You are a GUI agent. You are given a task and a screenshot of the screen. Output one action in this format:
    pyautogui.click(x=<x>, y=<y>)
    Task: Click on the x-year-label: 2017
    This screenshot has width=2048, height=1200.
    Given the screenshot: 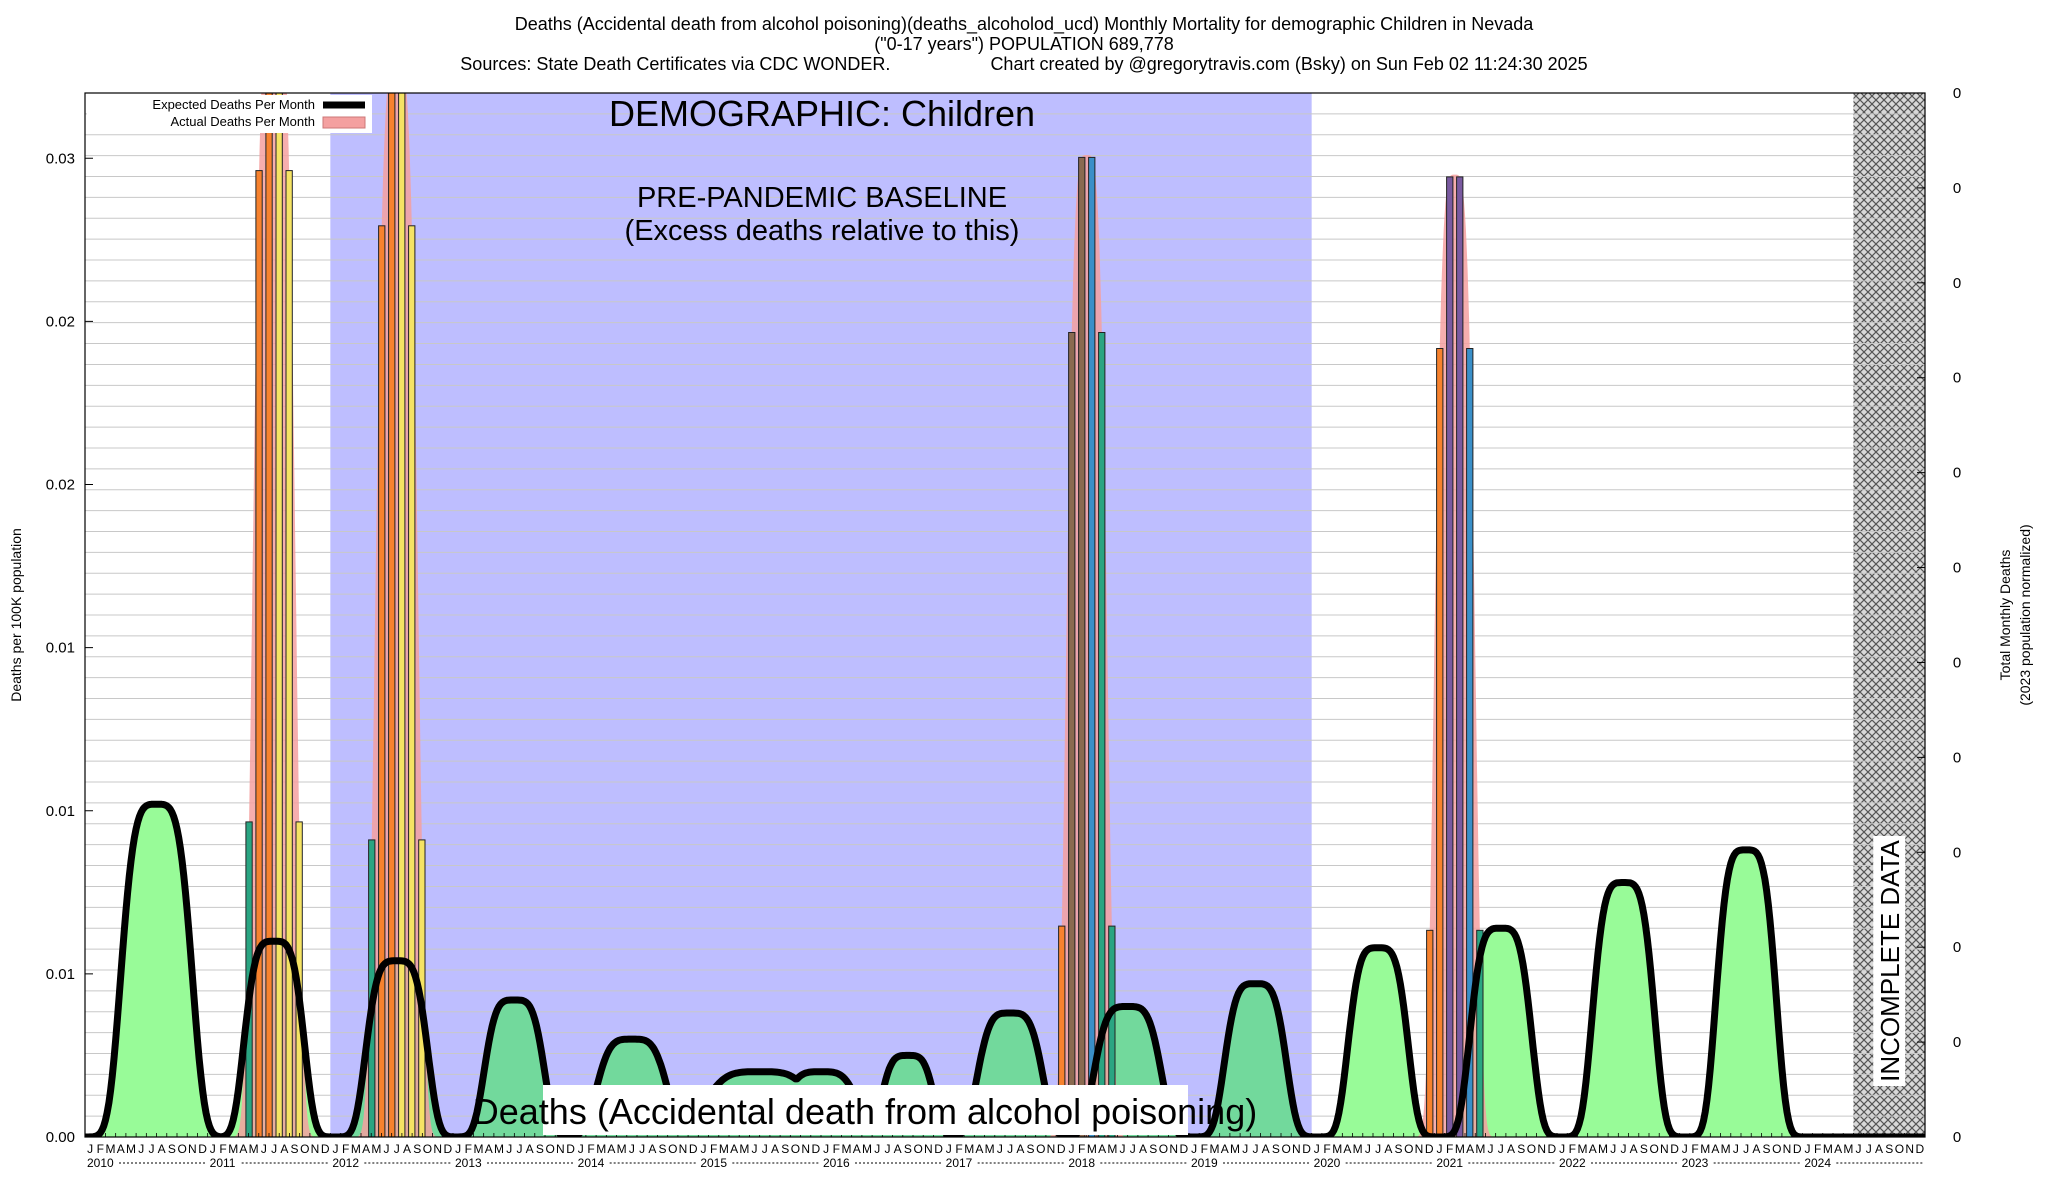 What is the action you would take?
    pyautogui.click(x=959, y=1163)
    